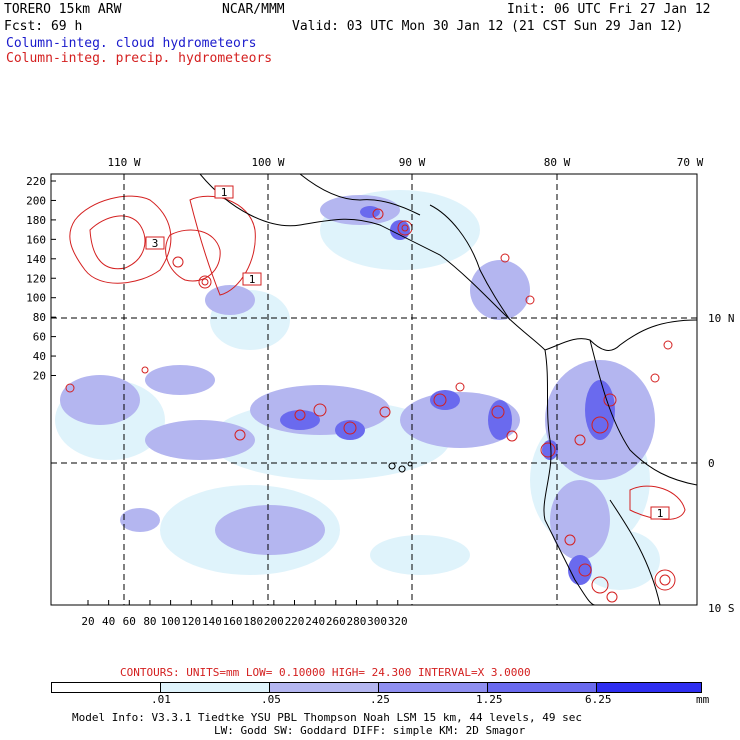 The height and width of the screenshot is (740, 740). Describe the element at coordinates (149, 621) in the screenshot. I see `x-tick-label: 80` at that location.